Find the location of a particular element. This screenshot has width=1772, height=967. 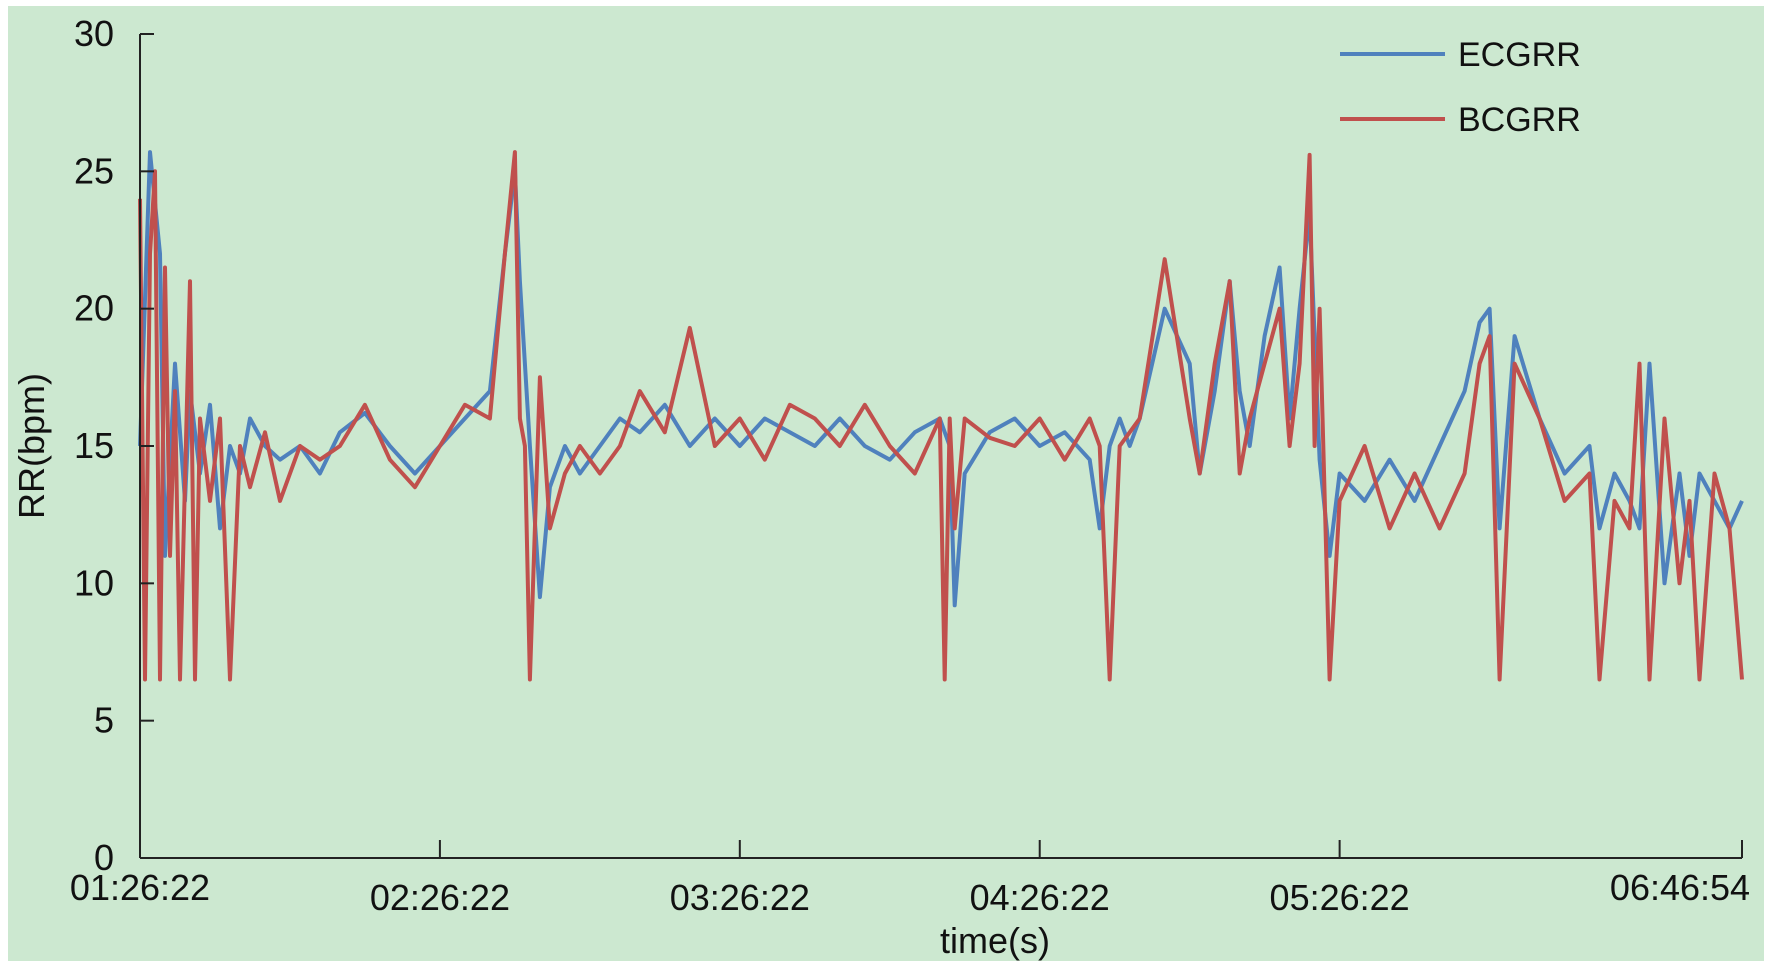

legend: ECGRR BCGRR is located at coordinates (1460, 87).